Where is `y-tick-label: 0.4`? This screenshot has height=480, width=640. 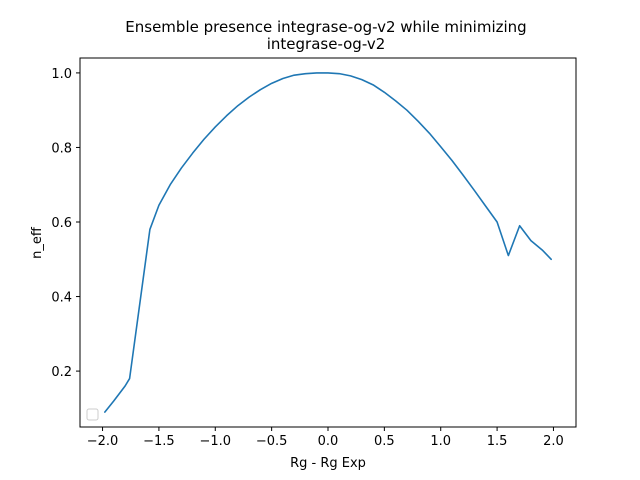
y-tick-label: 0.4 is located at coordinates (61, 298).